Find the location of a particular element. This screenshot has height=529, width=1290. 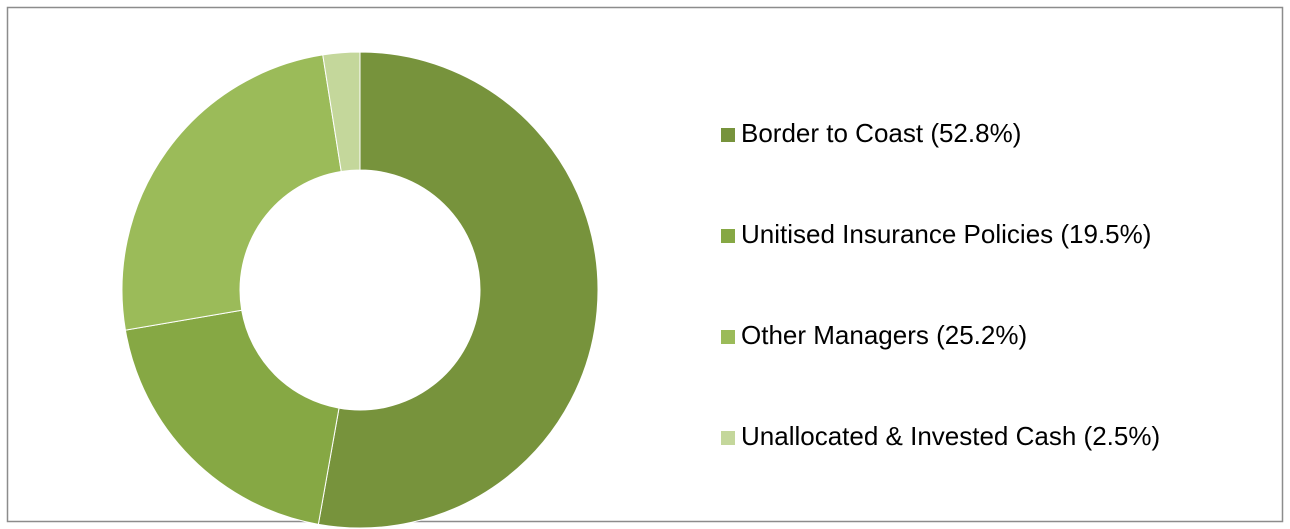

legend-label: Other Managers (25.2%) is located at coordinates (884, 335).